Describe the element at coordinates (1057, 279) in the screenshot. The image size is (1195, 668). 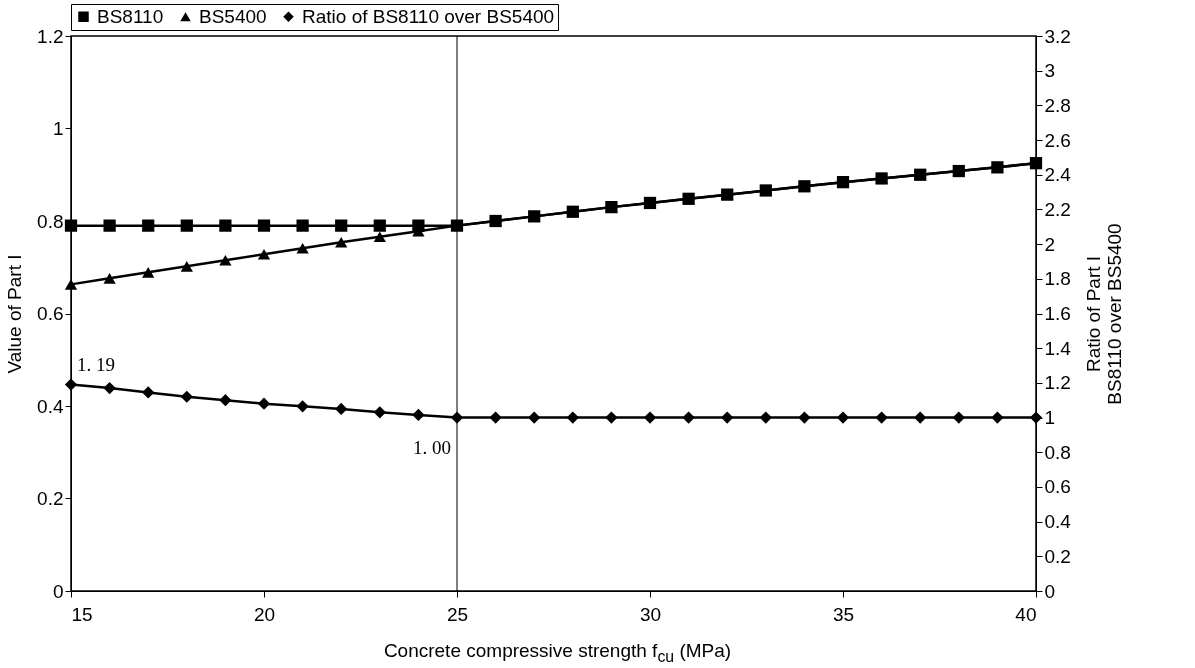
I see `y2-tick-label: 1.8` at that location.